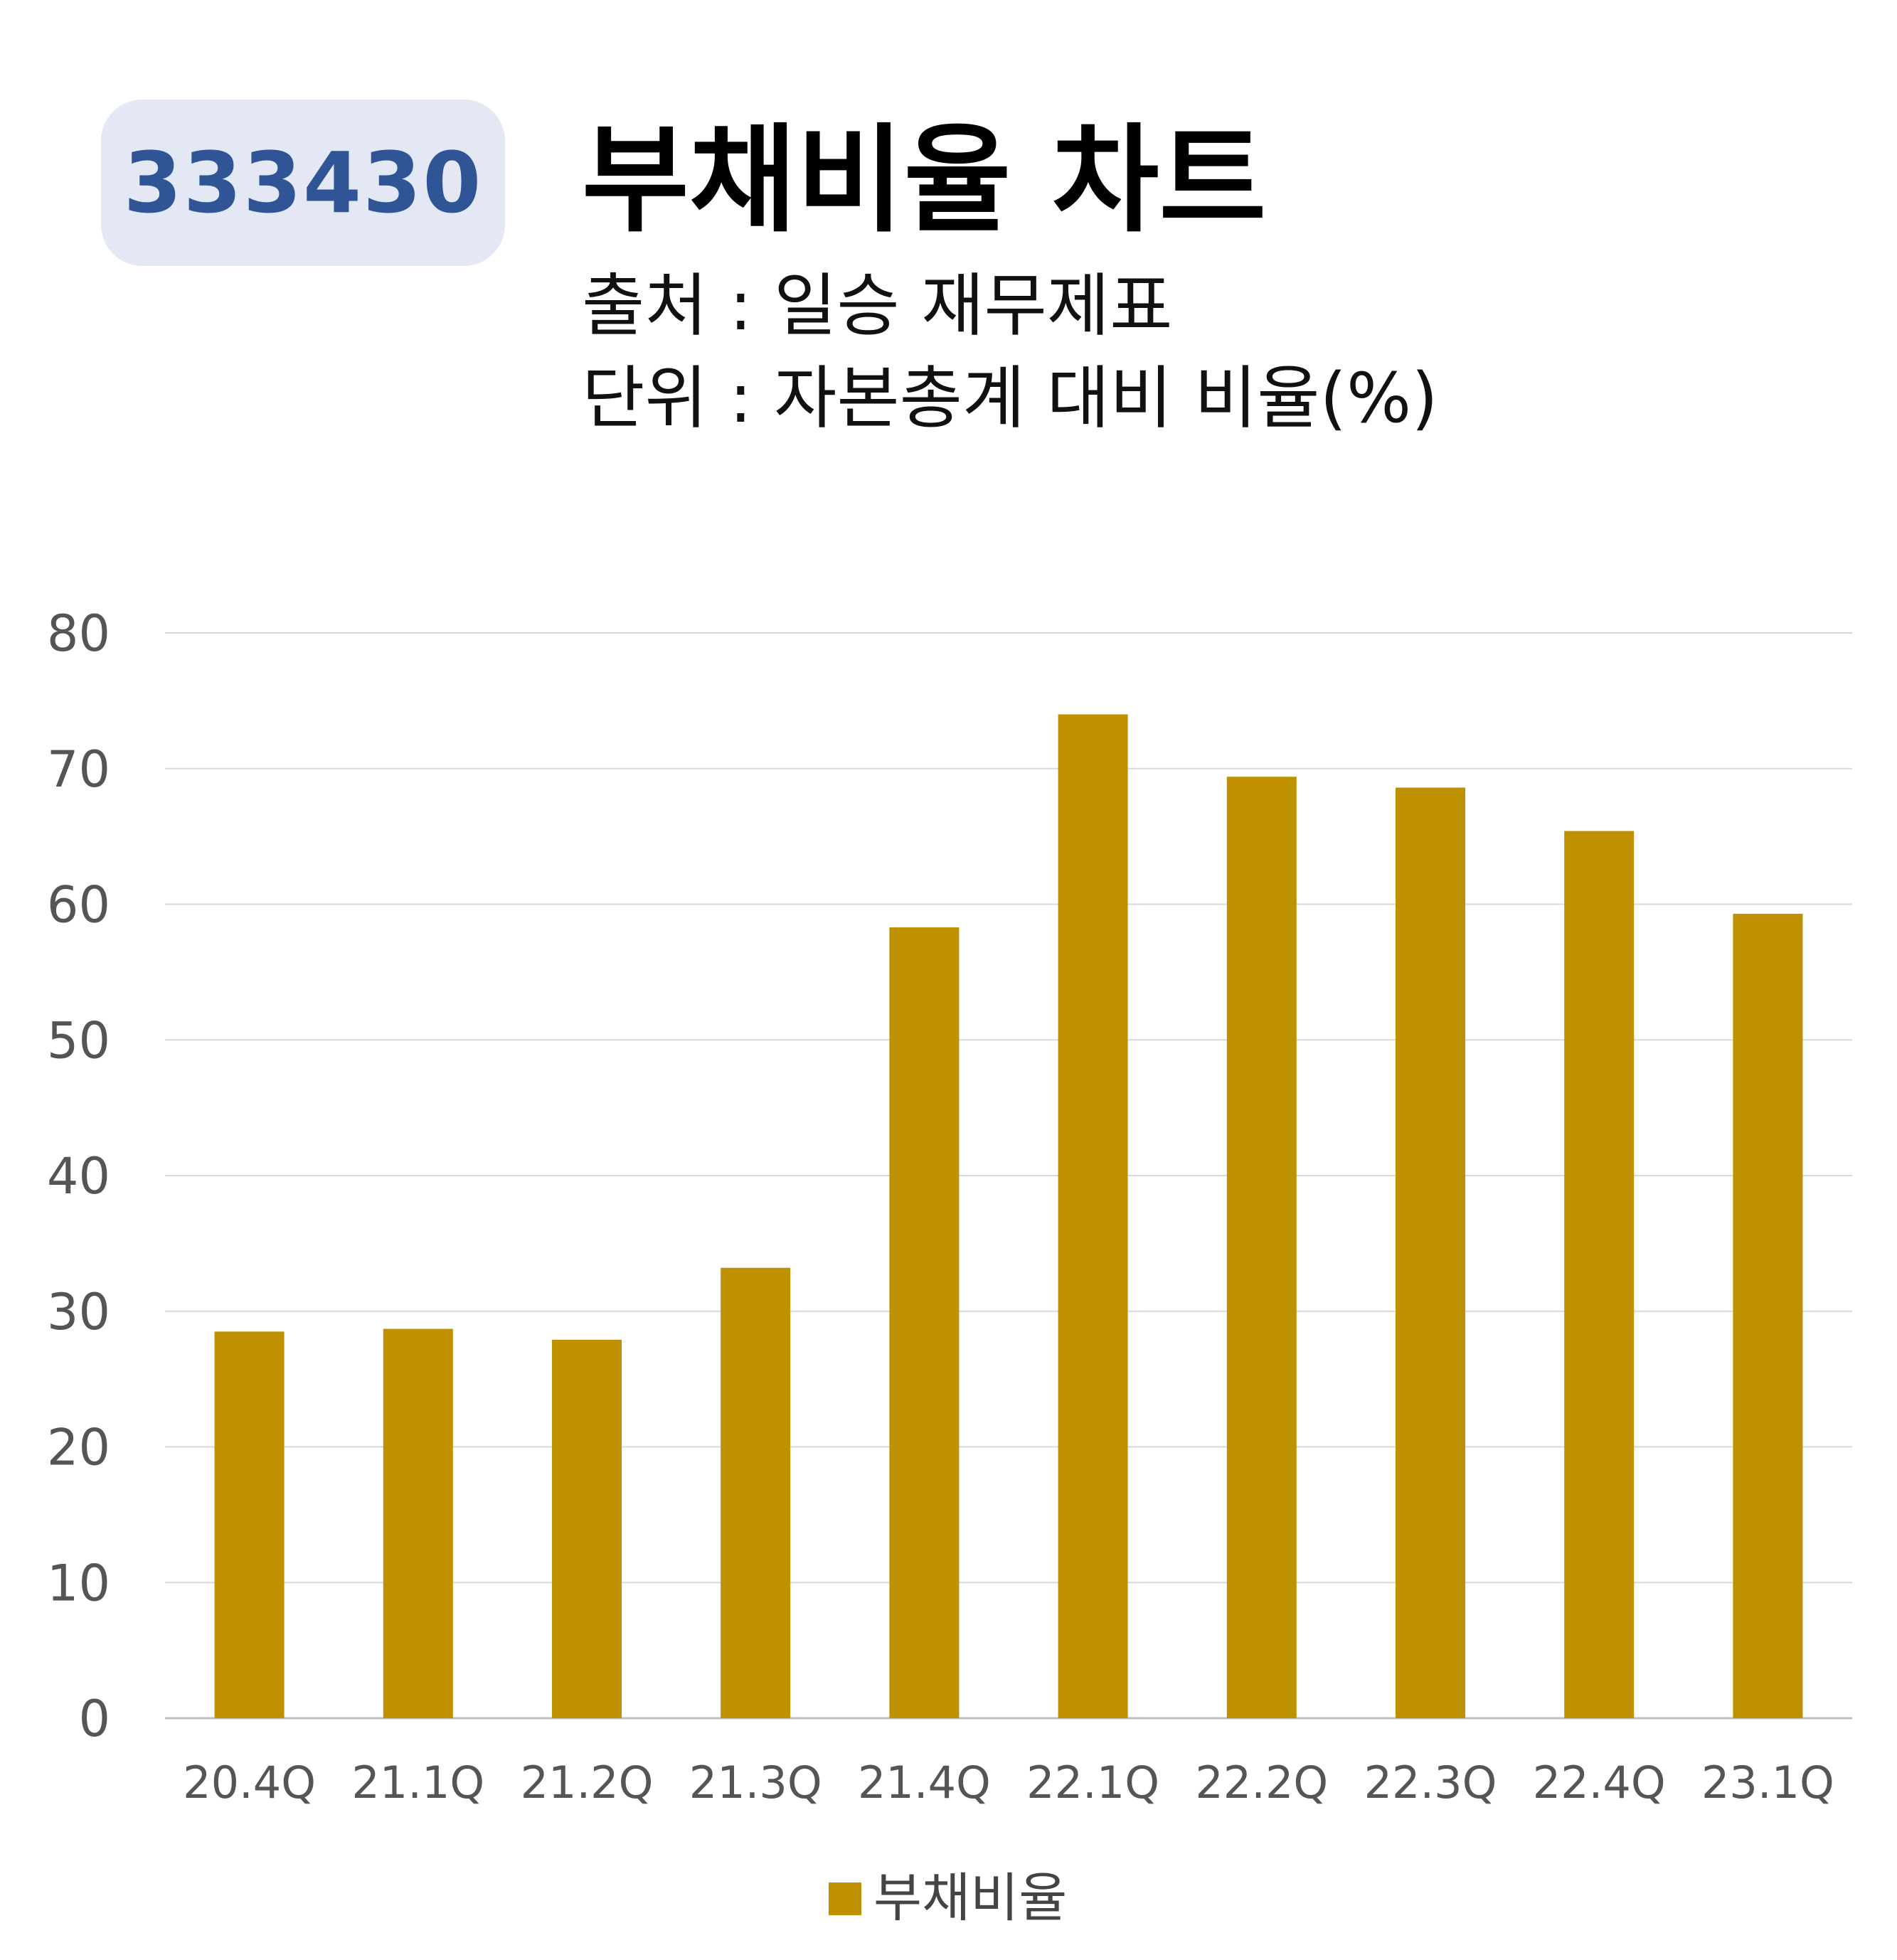 The image size is (1897, 1960). What do you see at coordinates (924, 180) in the screenshot?
I see `chart-title: 부채비율 차트` at bounding box center [924, 180].